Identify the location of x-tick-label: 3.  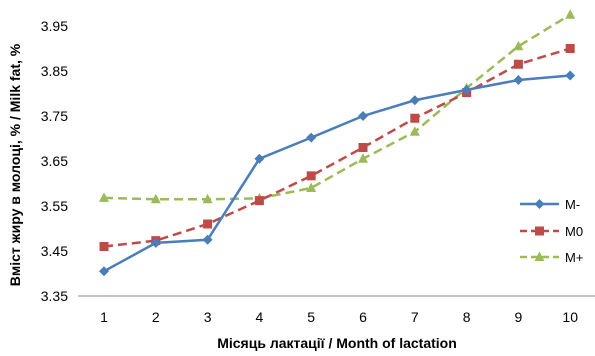
(208, 317).